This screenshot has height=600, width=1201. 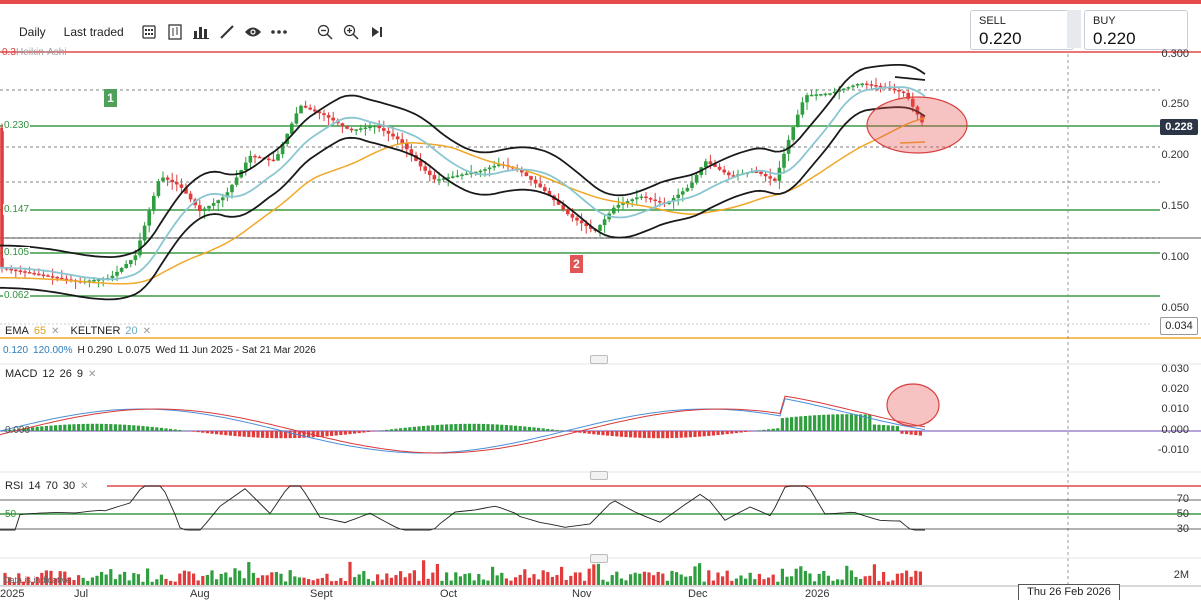 I want to click on cursor-date-tag: Thu 26 Feb 2026, so click(x=1069, y=592).